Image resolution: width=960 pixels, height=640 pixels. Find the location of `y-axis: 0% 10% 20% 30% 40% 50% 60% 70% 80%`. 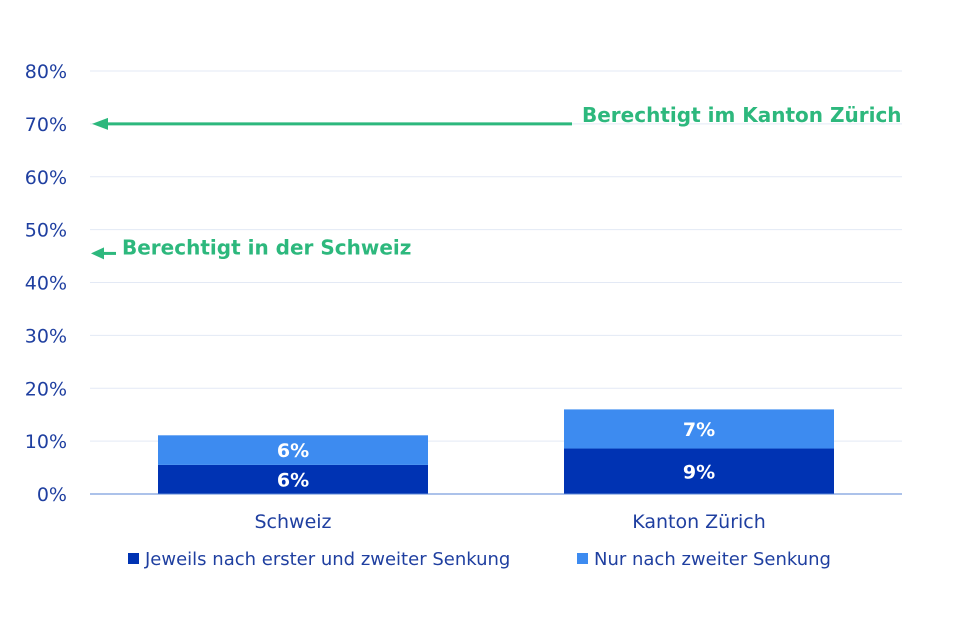

y-axis: 0% 10% 20% 30% 40% 50% 60% 70% 80% is located at coordinates (46, 283).